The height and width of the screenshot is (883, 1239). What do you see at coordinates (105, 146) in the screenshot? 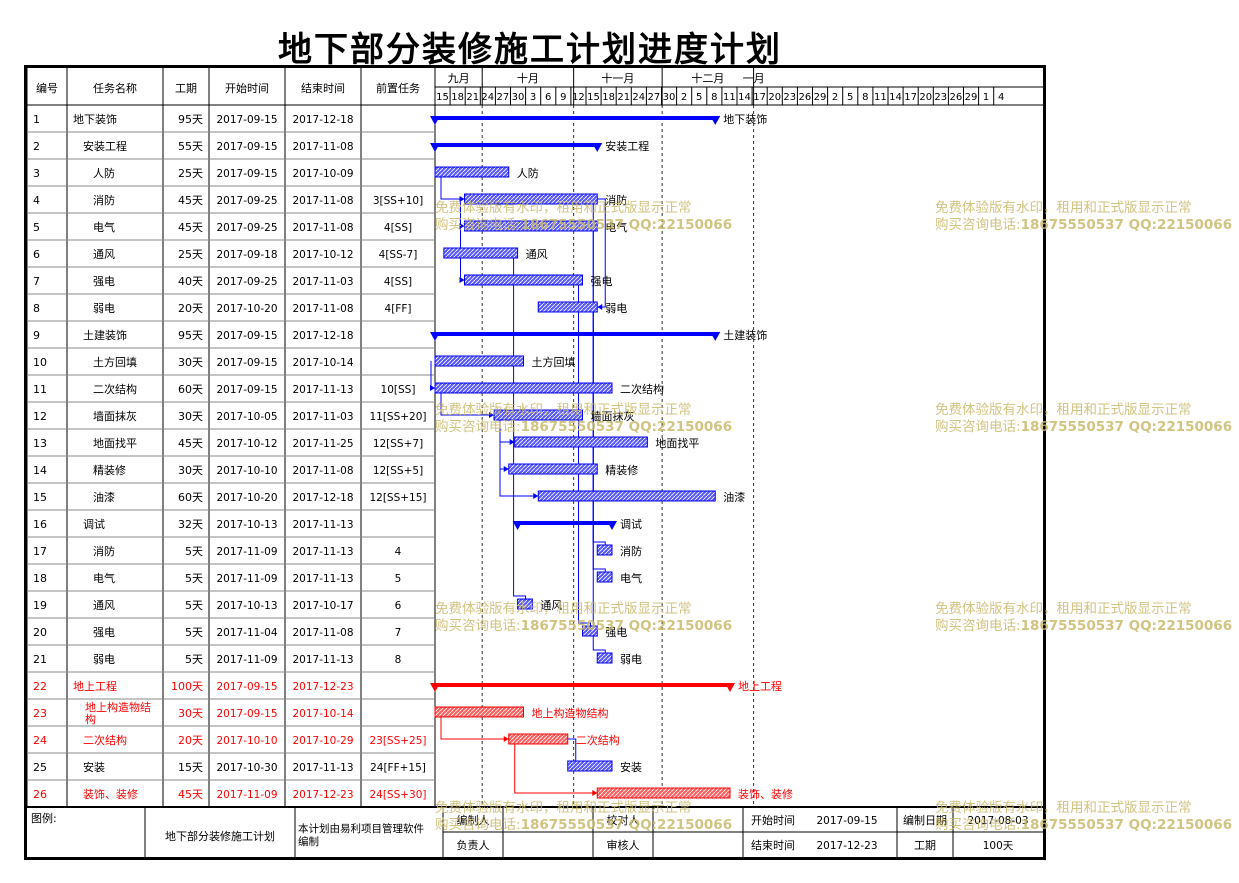
I see `task-name: 安装工程` at bounding box center [105, 146].